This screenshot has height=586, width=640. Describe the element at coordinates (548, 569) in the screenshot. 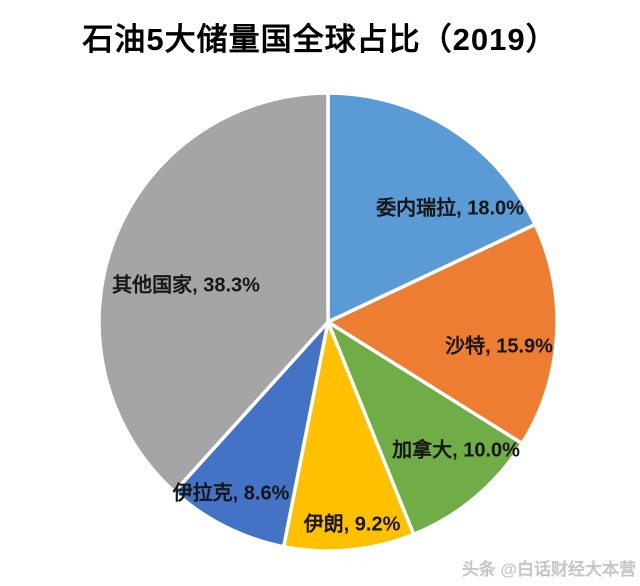

I see `watermark: 头条 @白话财经大本营` at that location.